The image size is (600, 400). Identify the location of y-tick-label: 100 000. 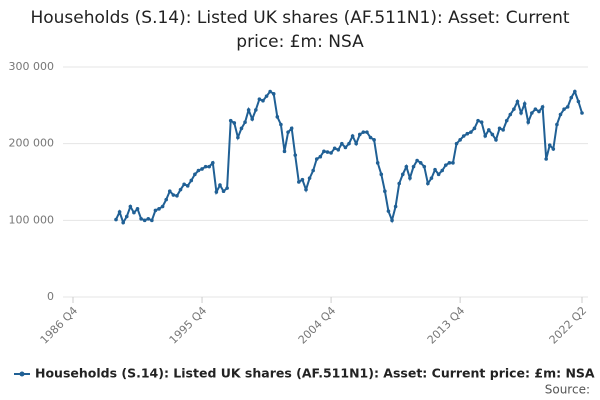
(32, 219).